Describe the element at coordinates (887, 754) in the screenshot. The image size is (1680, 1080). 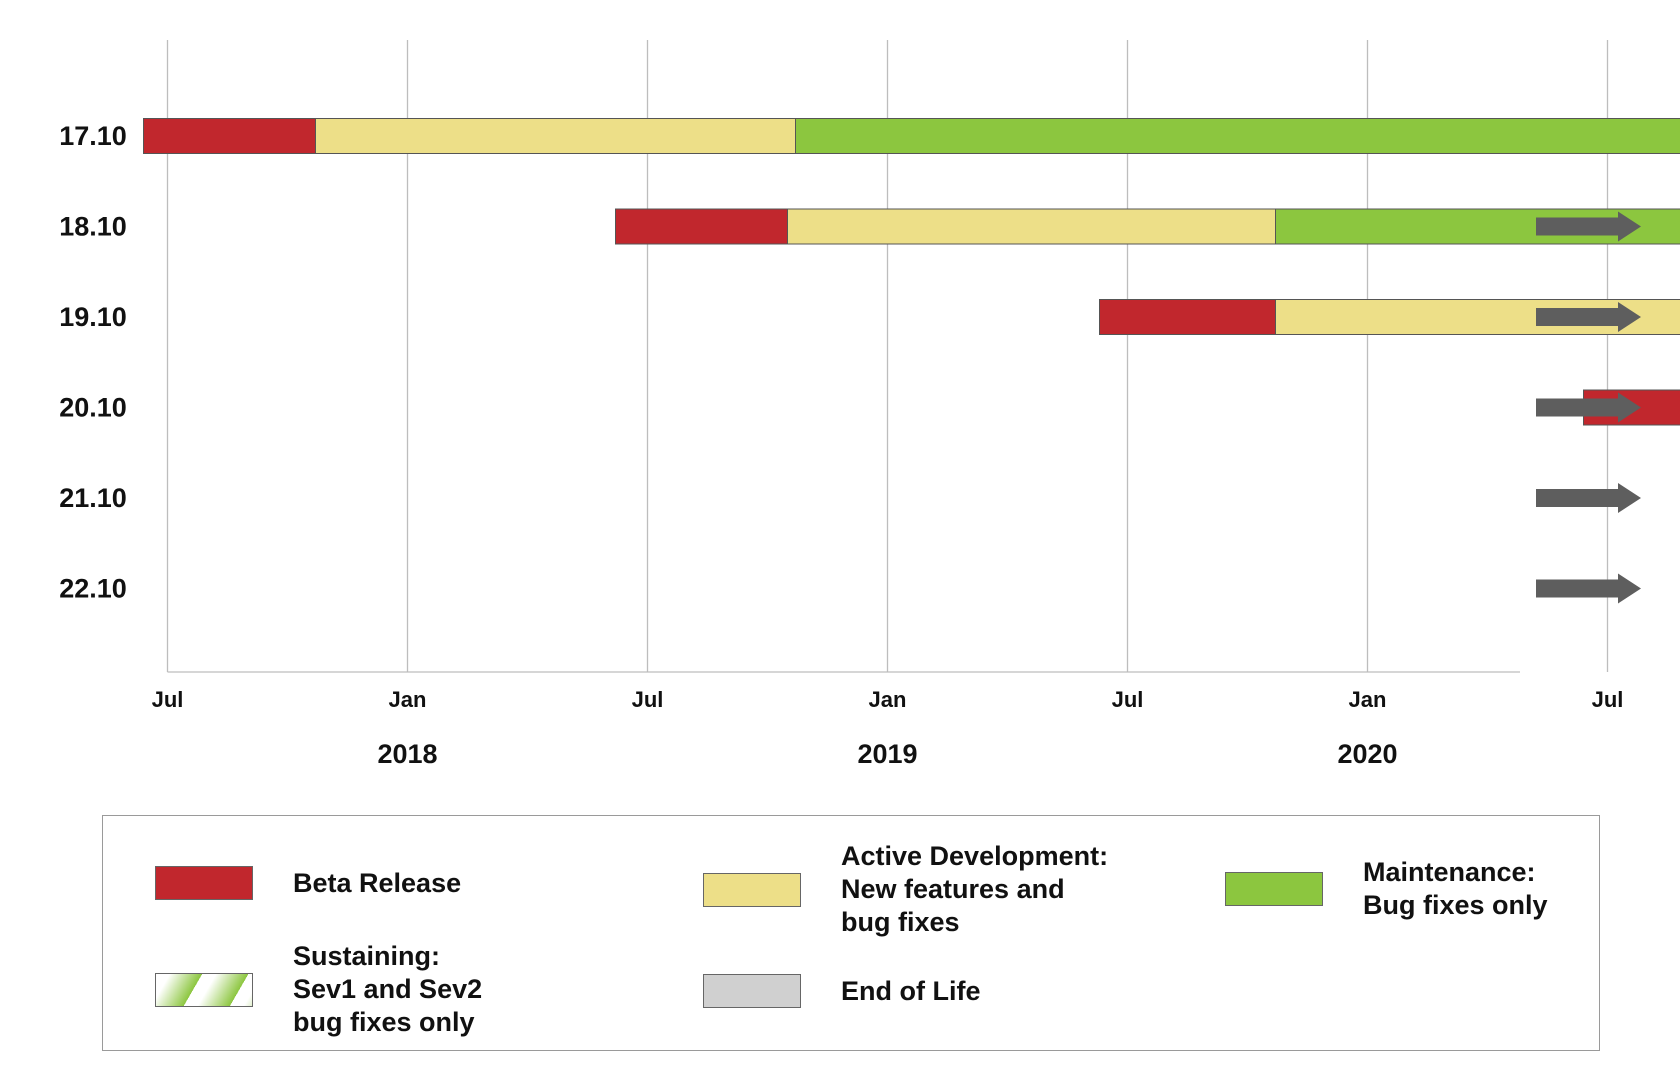
I see `year-label: 2019` at that location.